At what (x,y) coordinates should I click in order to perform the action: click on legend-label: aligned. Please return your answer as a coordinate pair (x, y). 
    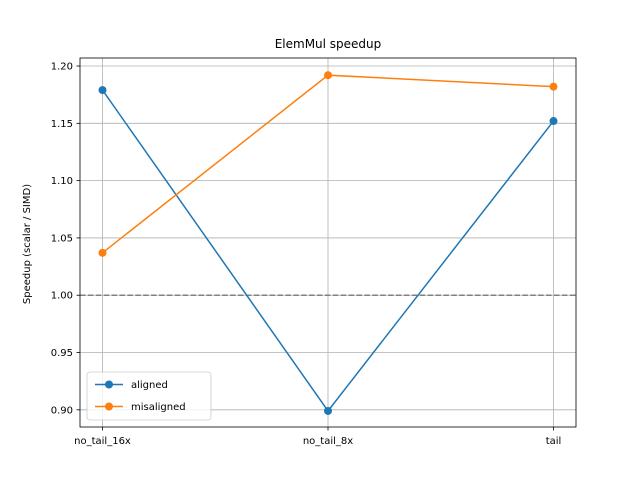
    Looking at the image, I should click on (149, 385).